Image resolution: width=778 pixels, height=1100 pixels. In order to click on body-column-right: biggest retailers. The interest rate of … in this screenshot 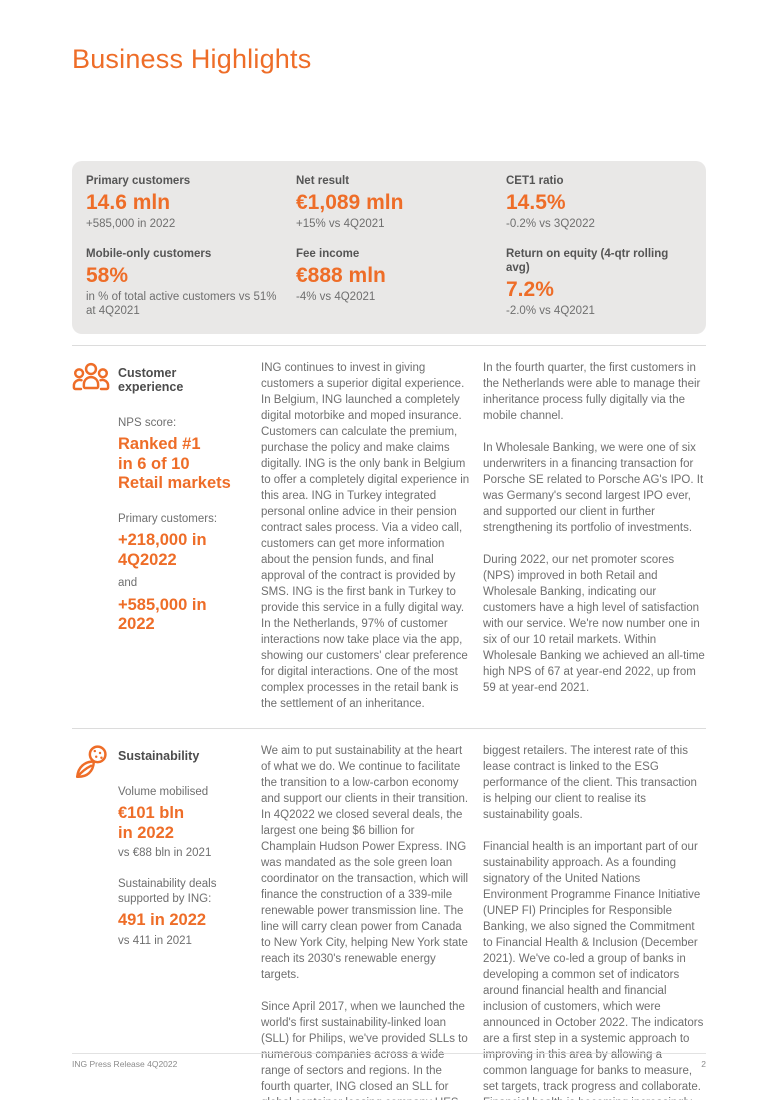, I will do `click(594, 921)`.